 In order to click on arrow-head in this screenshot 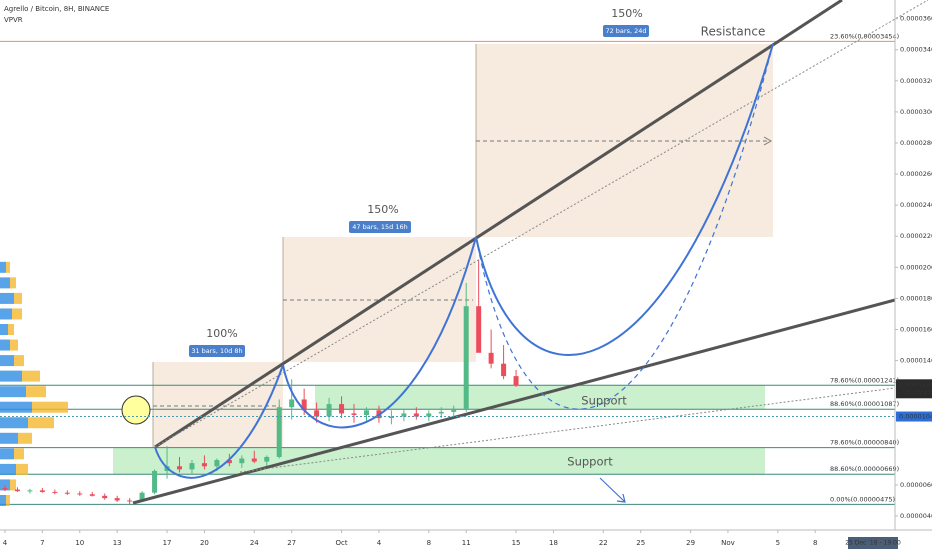, I will do `click(621, 498)`.